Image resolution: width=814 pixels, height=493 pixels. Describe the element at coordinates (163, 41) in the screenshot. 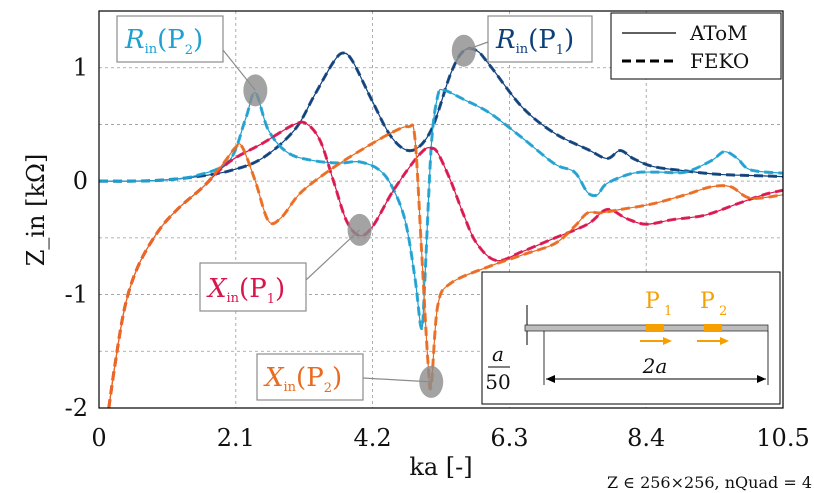

I see `callout-label: Rin(P2)` at that location.